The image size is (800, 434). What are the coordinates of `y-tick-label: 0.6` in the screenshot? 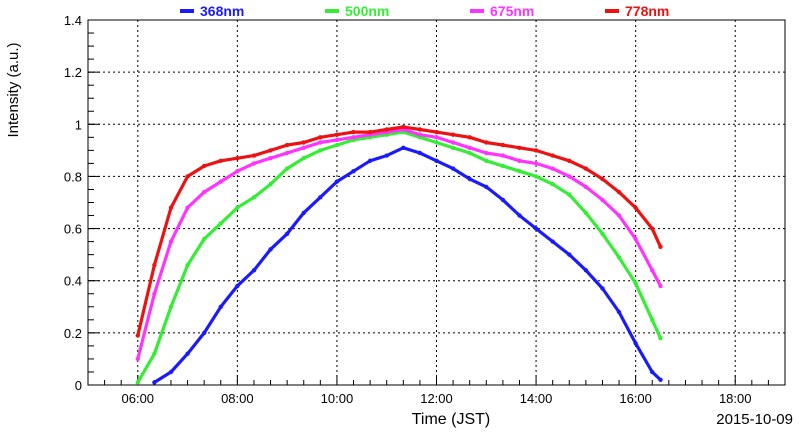 It's located at (73, 229).